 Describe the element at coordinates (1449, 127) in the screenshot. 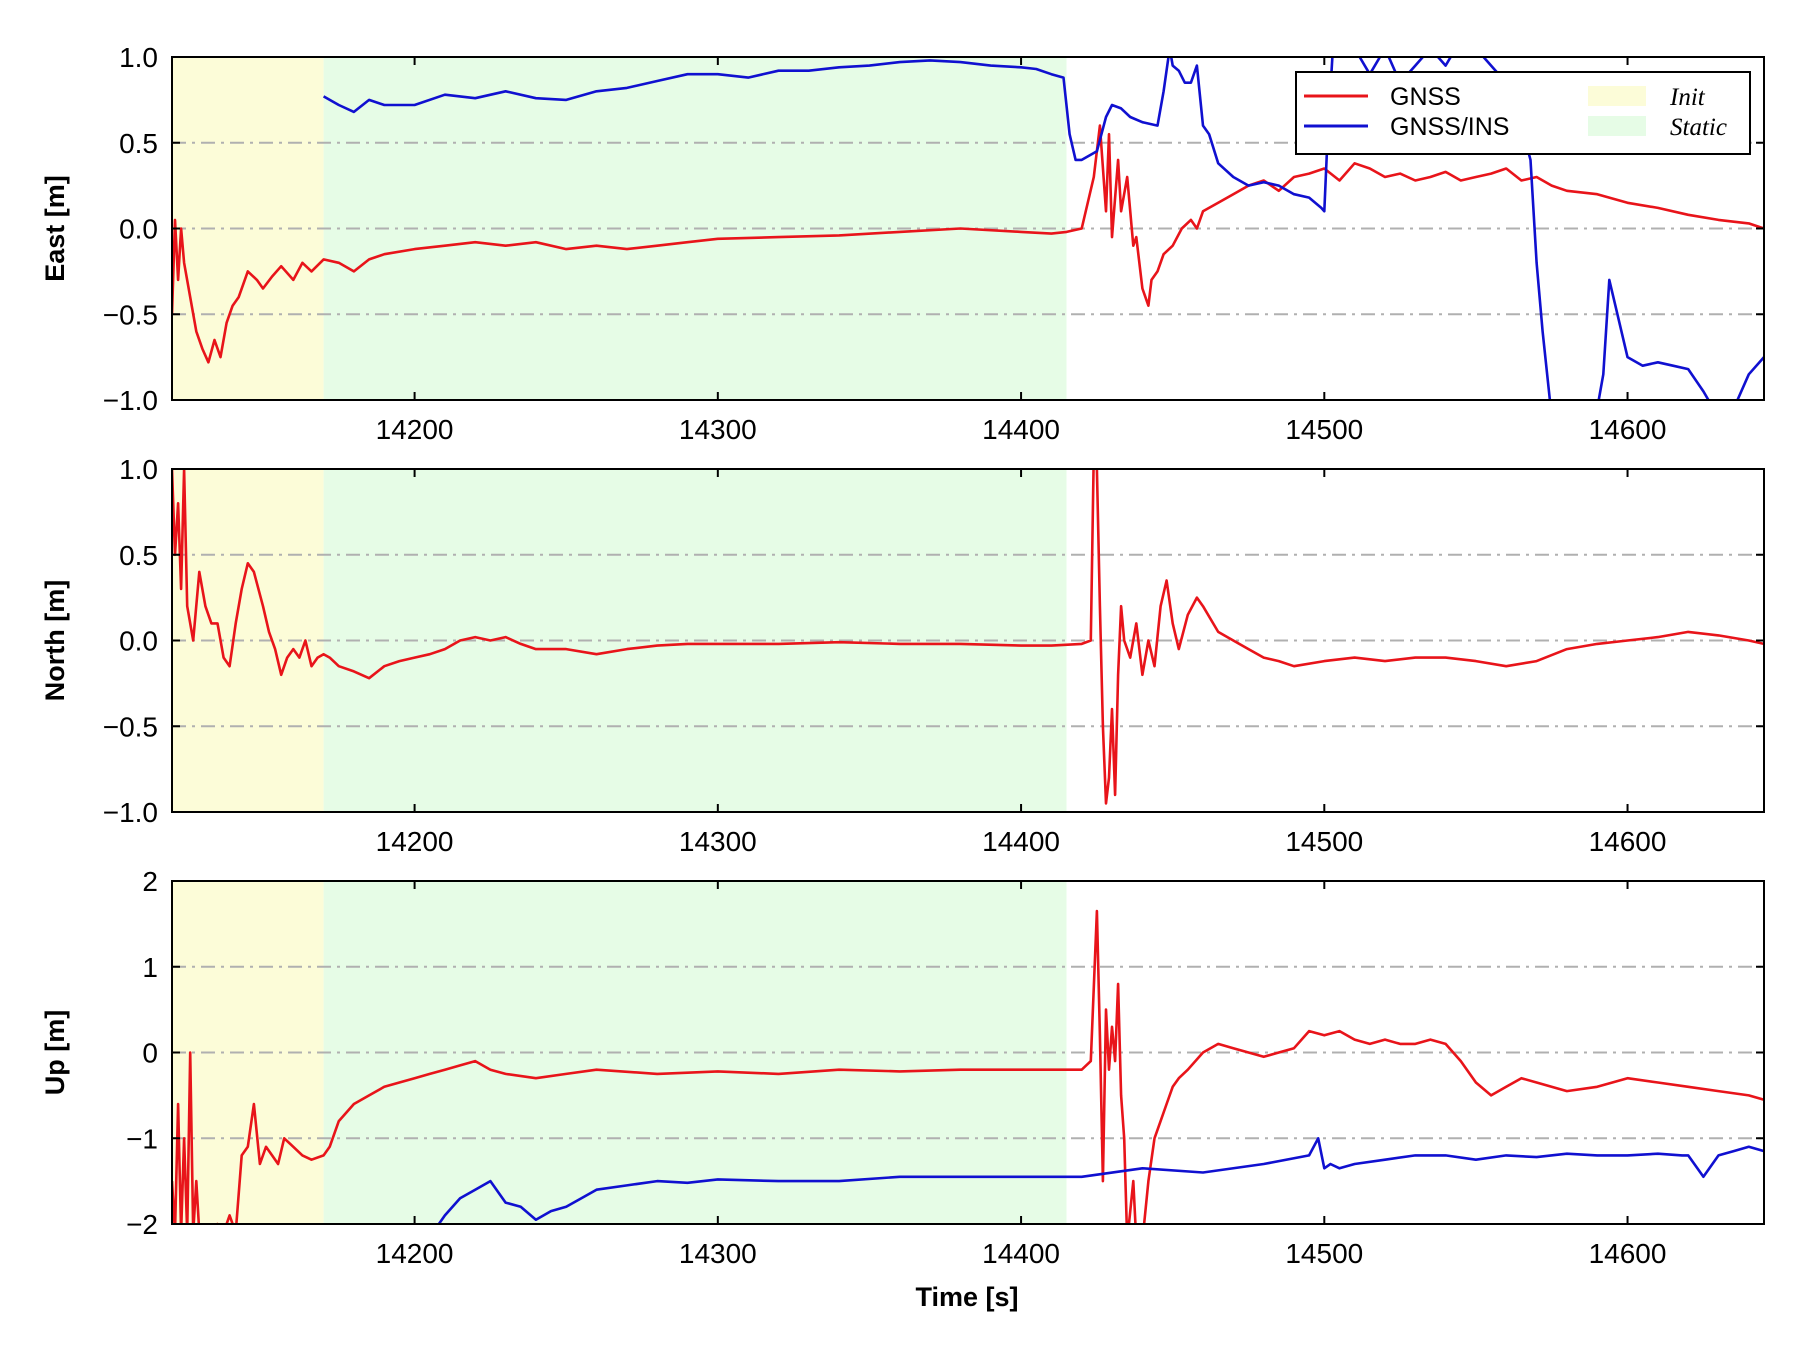

I see `legend-label-gnss-ins: GNSS/INS` at that location.